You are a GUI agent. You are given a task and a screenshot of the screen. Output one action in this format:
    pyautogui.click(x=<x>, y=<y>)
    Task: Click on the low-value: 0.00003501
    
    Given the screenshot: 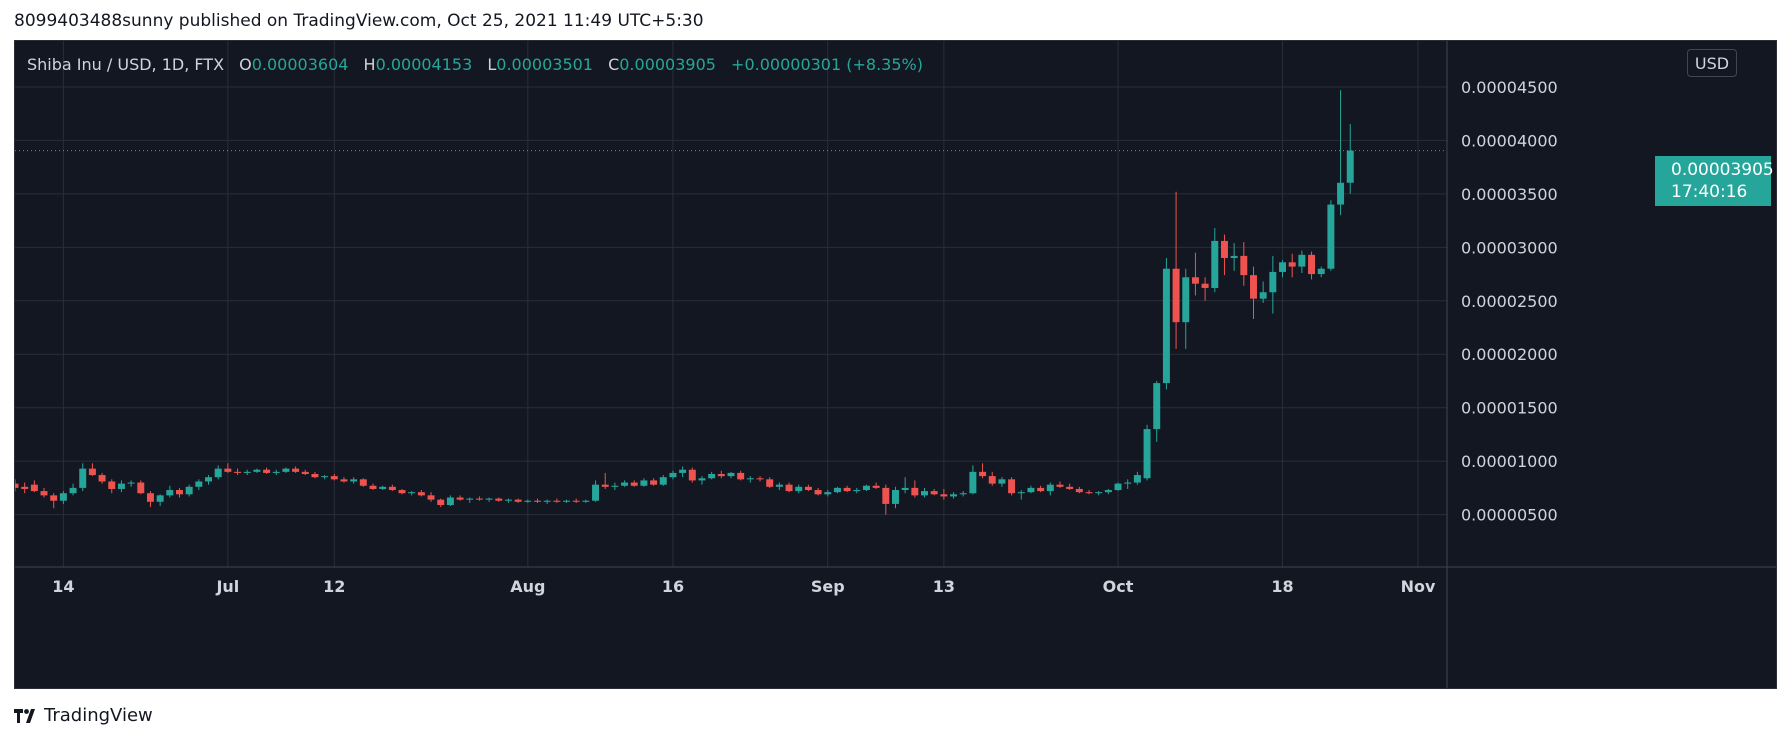 What is the action you would take?
    pyautogui.click(x=544, y=64)
    